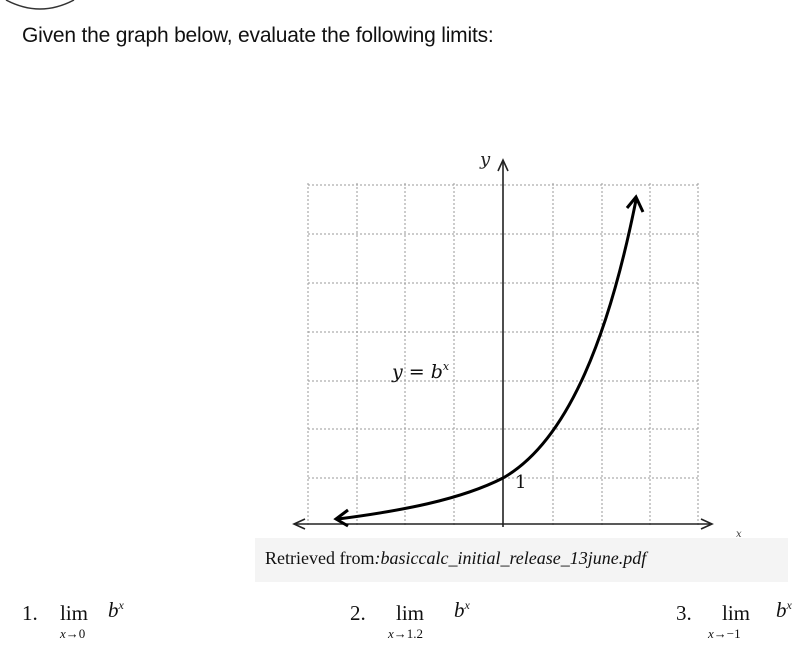 The image size is (803, 653). Describe the element at coordinates (406, 633) in the screenshot. I see `limit-subscript: x→1.2` at that location.